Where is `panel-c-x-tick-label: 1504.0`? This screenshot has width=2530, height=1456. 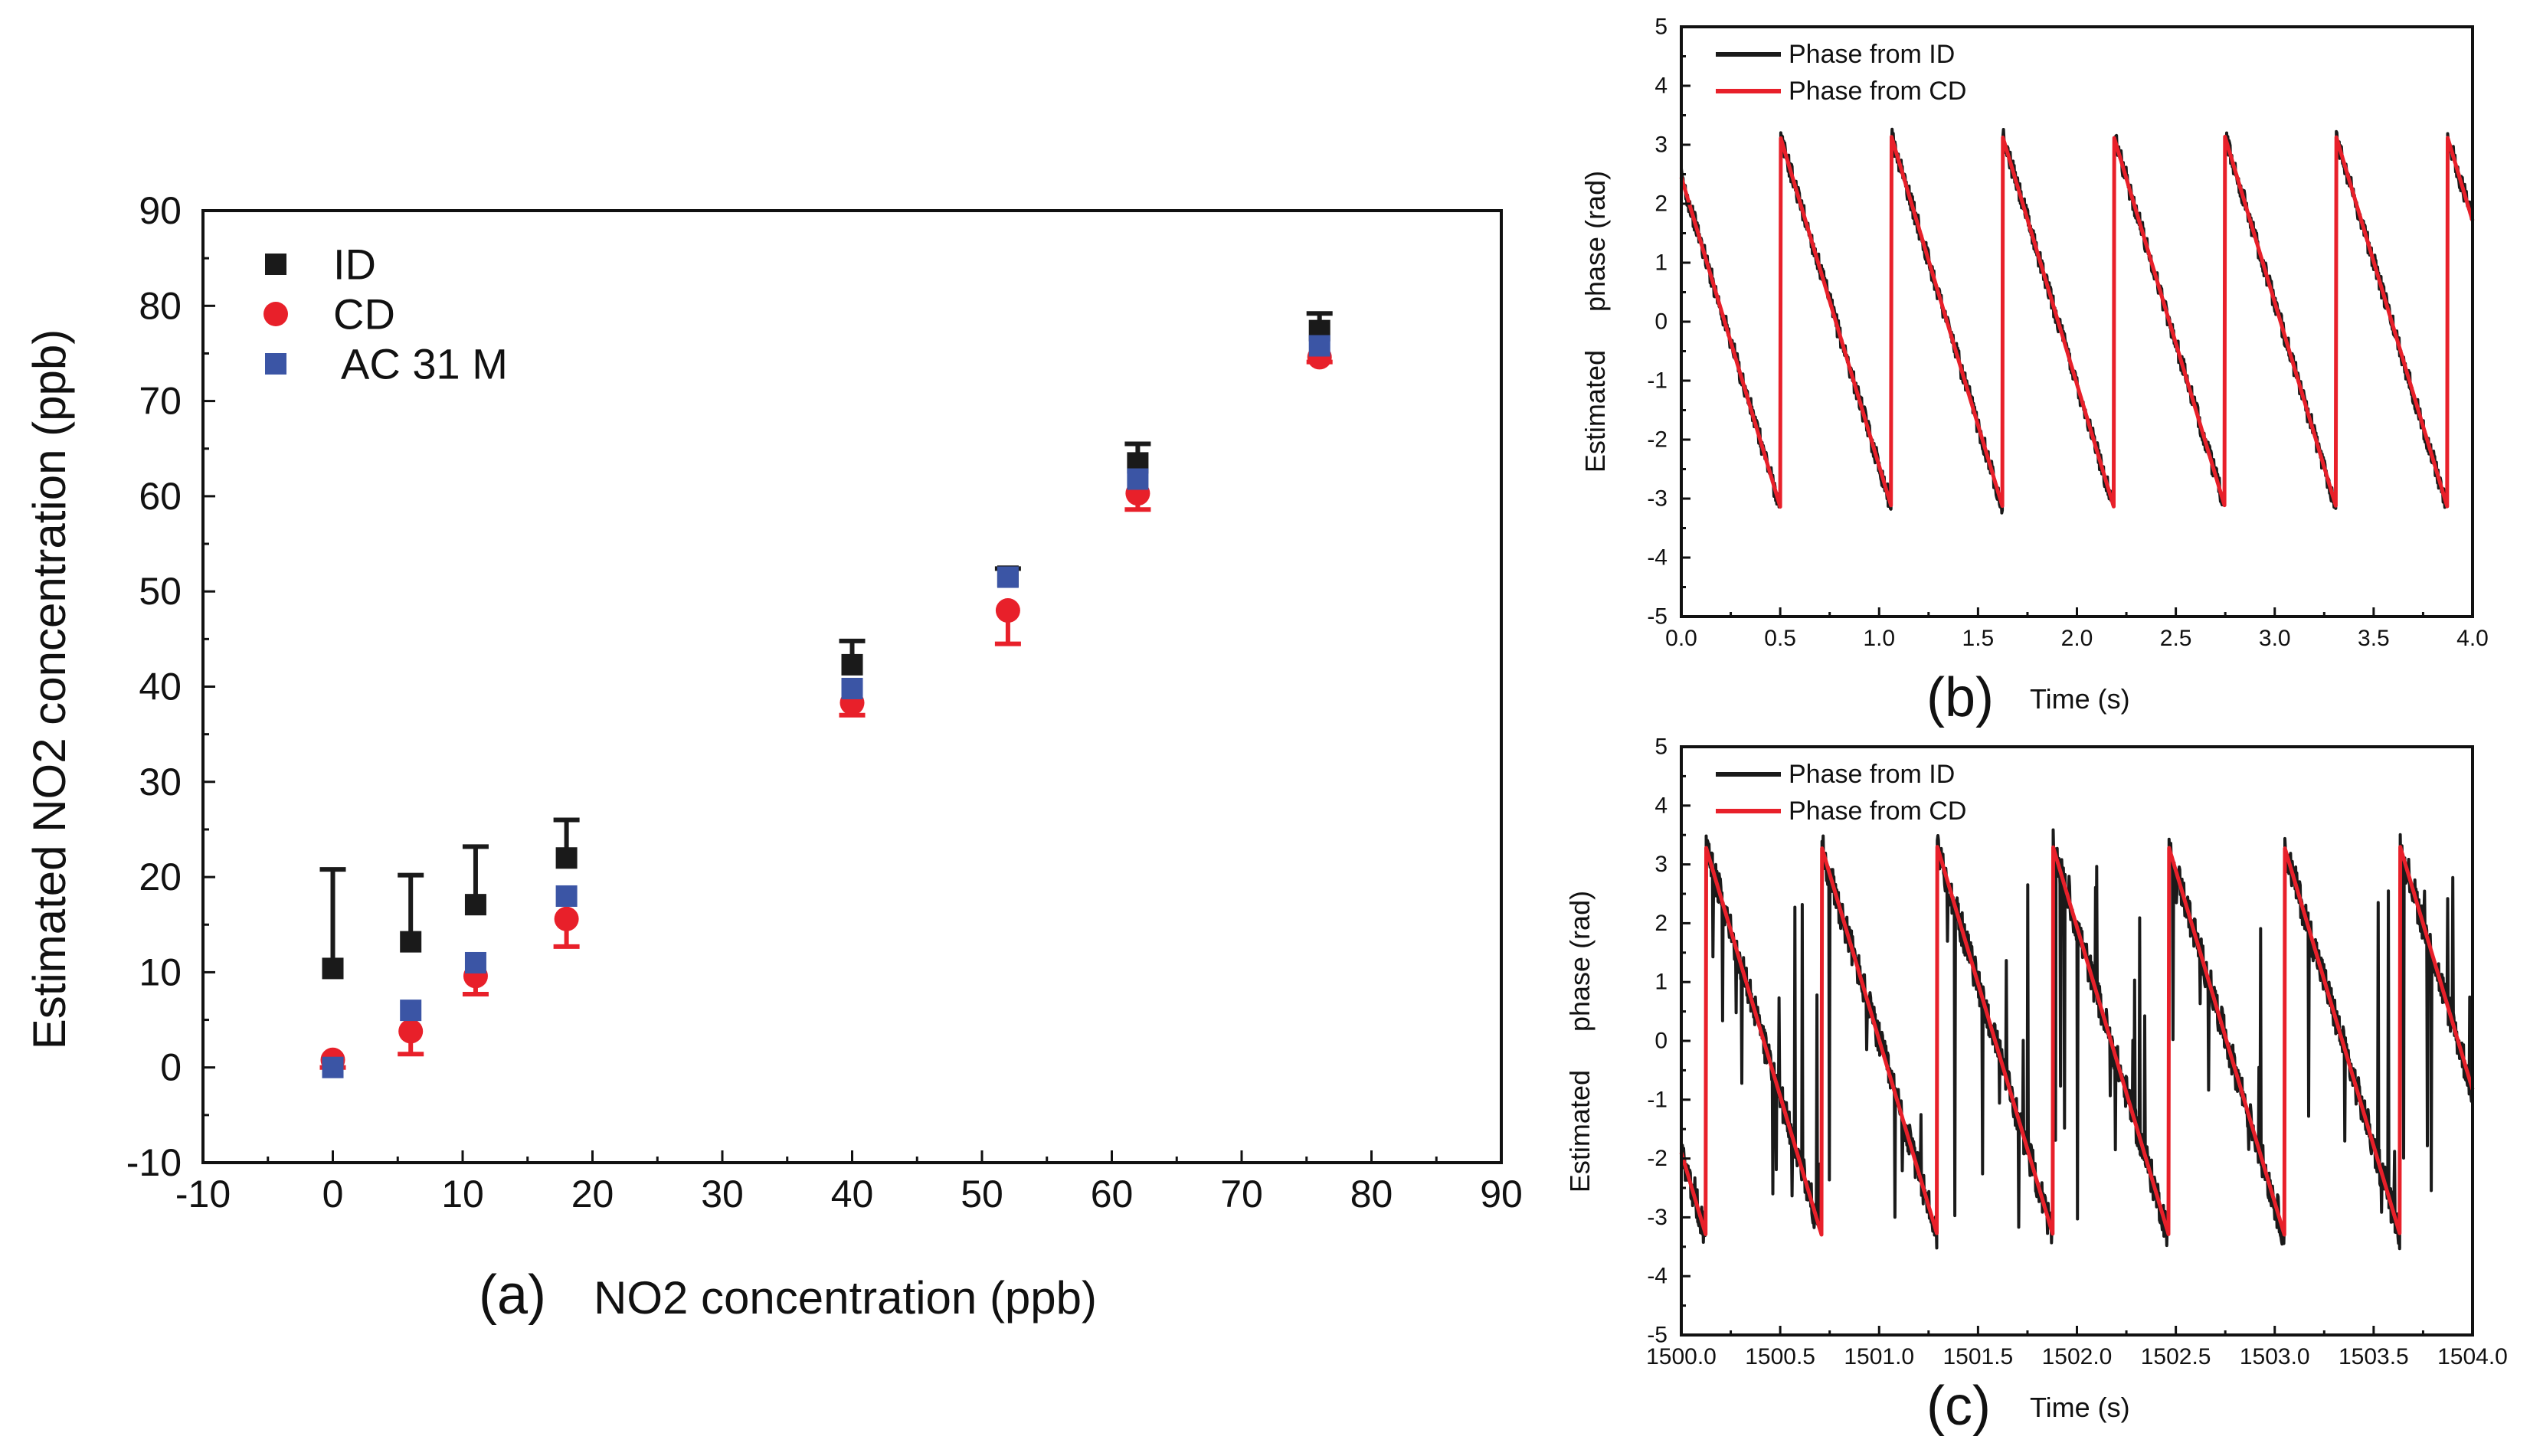 panel-c-x-tick-label: 1504.0 is located at coordinates (2472, 1356).